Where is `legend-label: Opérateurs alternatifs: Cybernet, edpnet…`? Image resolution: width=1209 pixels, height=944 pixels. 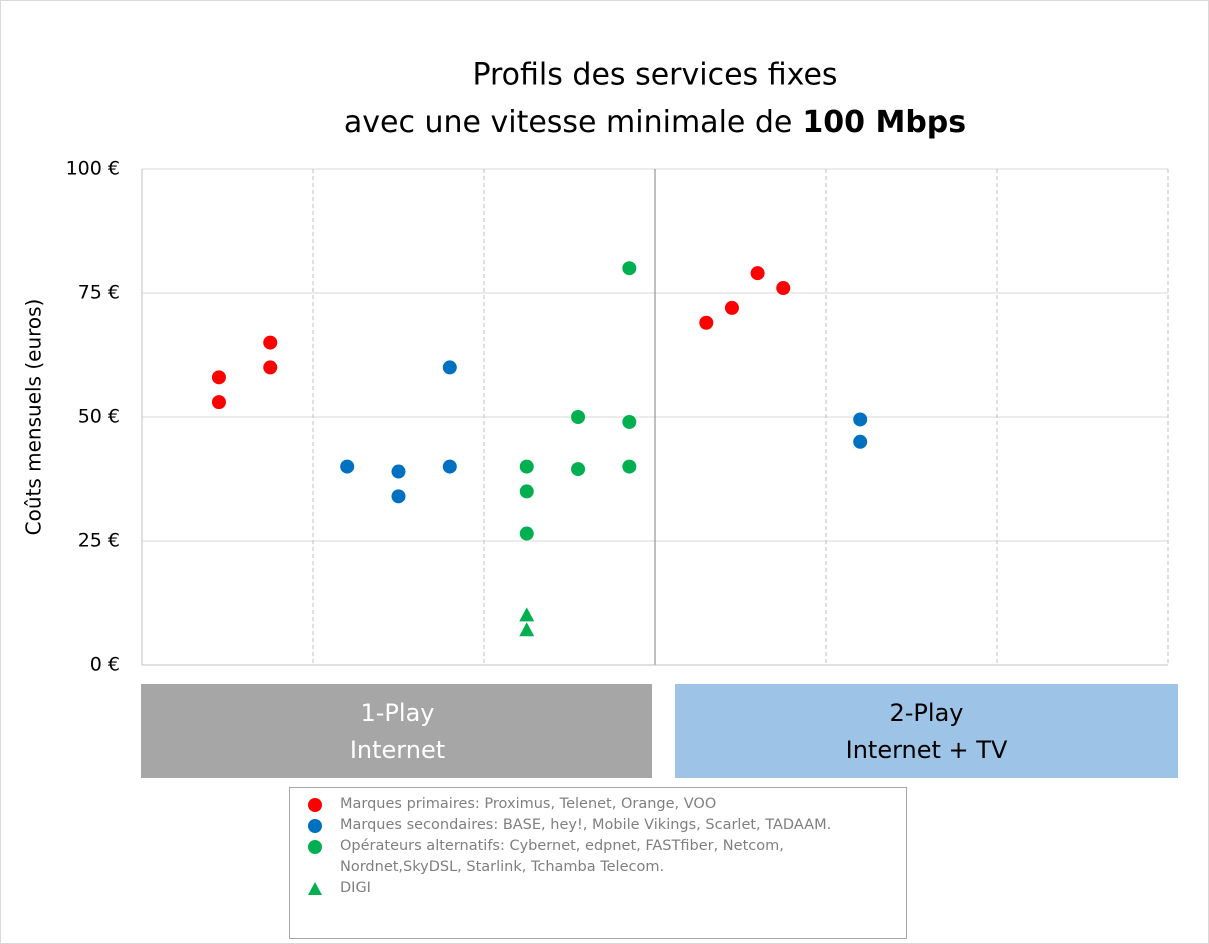 legend-label: Opérateurs alternatifs: Cybernet, edpnet… is located at coordinates (562, 856).